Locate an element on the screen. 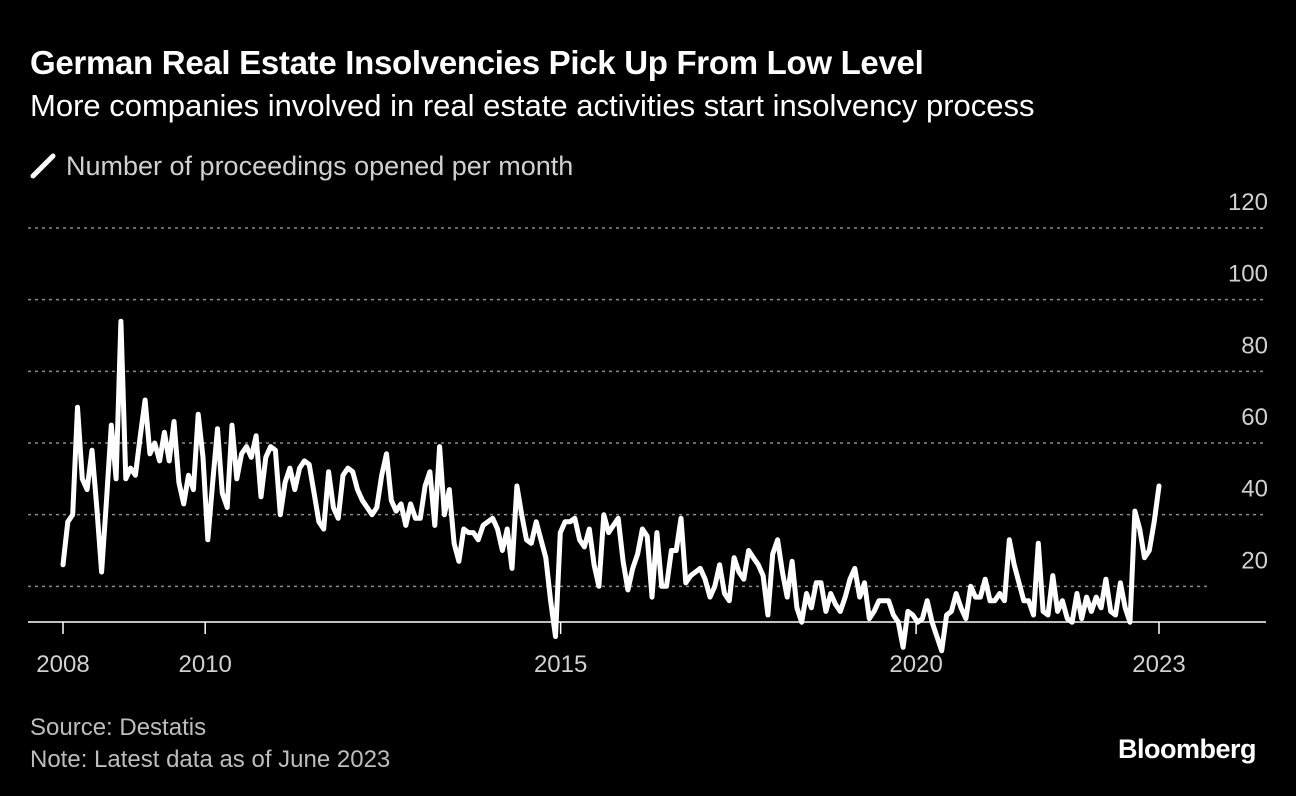 Image resolution: width=1296 pixels, height=796 pixels. legend: Number of proceedings opened per month is located at coordinates (301, 166).